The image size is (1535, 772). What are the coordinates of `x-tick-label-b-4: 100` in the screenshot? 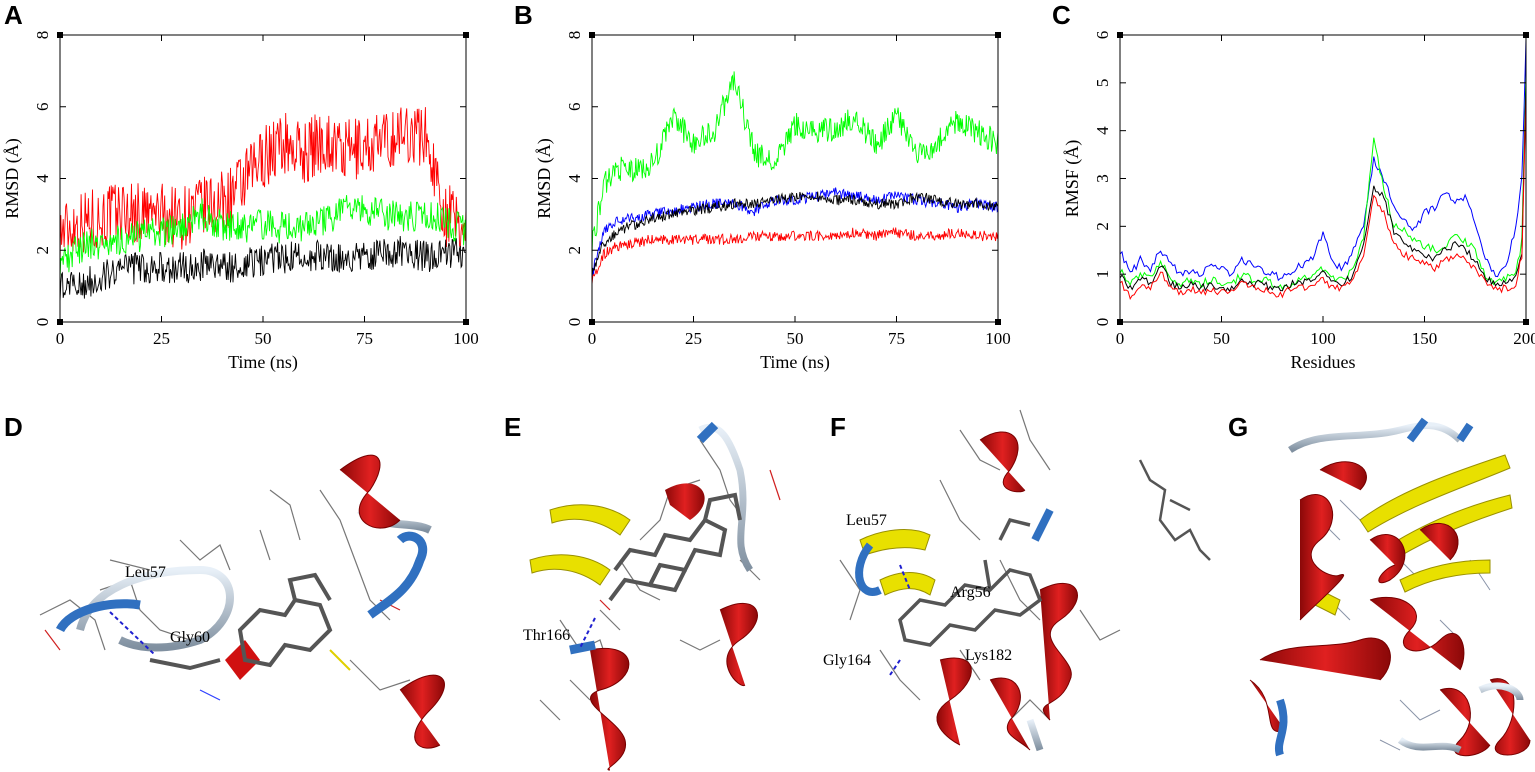 It's located at (998, 338).